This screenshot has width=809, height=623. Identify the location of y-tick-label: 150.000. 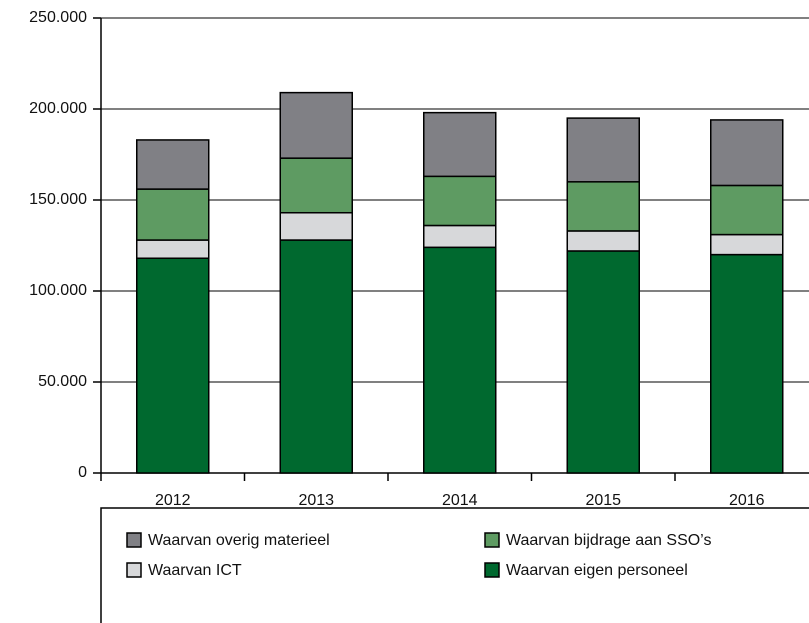
(58, 199).